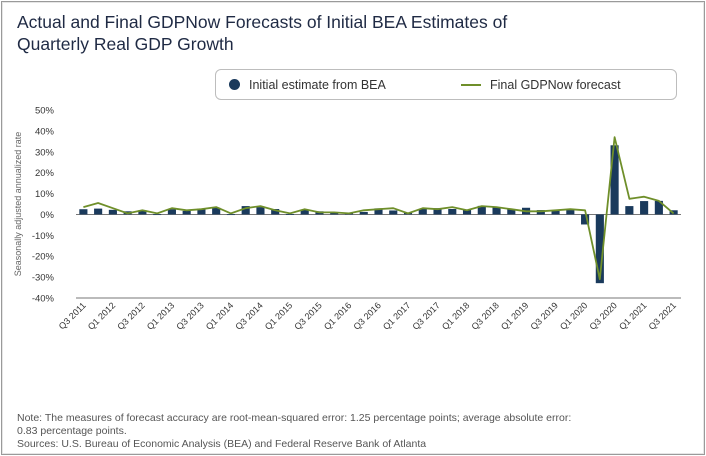  What do you see at coordinates (245, 210) in the screenshot?
I see `bar-bea-q2-2014` at bounding box center [245, 210].